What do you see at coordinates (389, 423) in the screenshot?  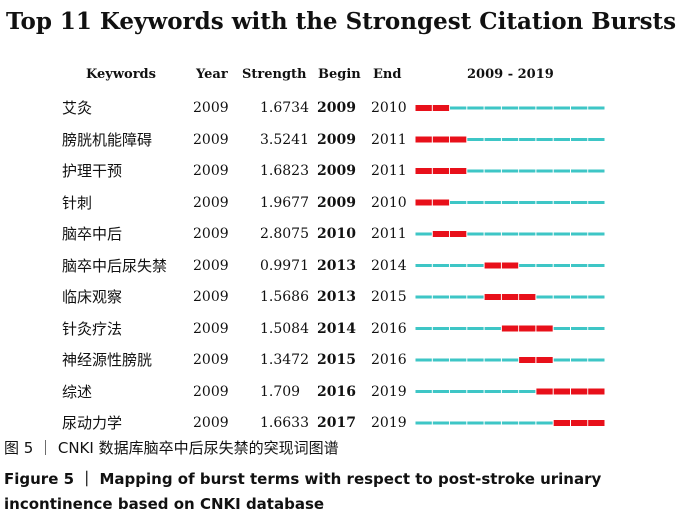 I see `end-cell: 2019` at bounding box center [389, 423].